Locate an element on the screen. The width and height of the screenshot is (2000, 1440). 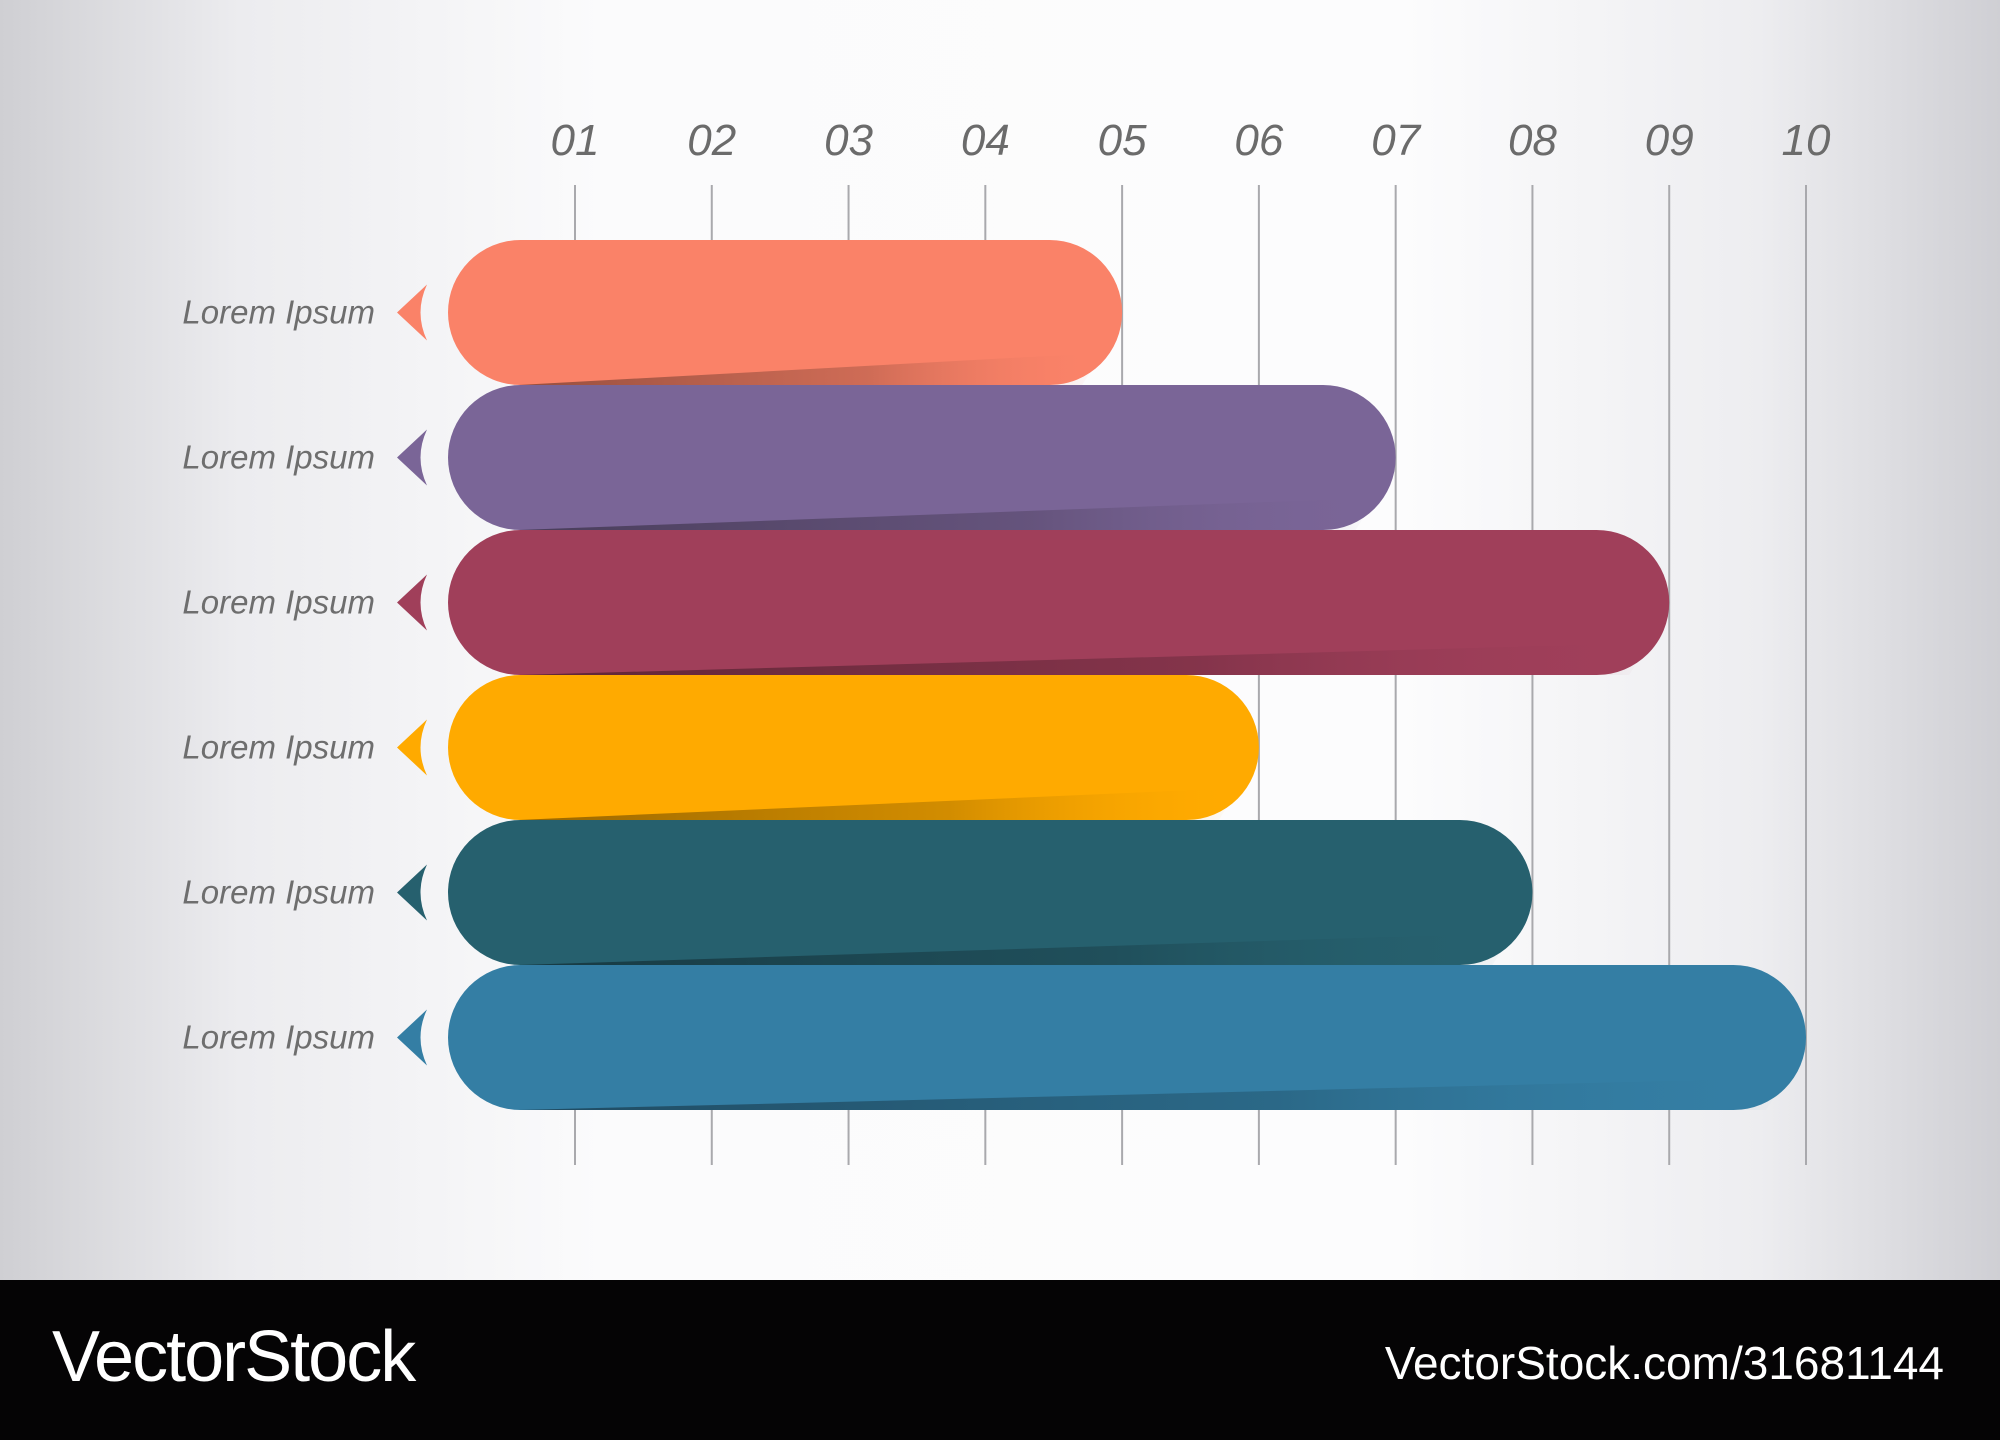
x-tick-label: 10 is located at coordinates (1806, 140).